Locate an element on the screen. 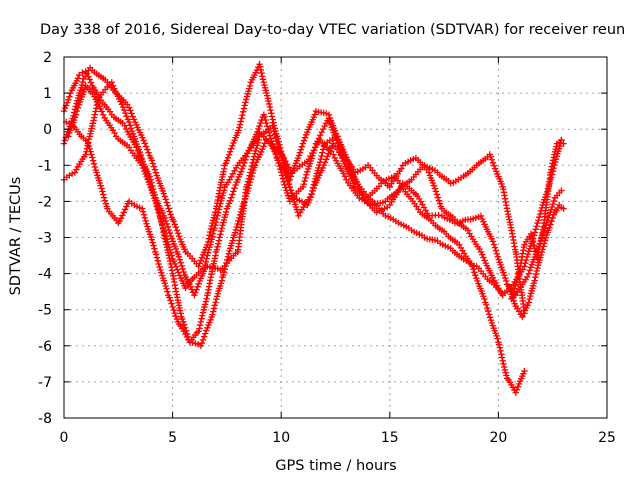 This screenshot has width=640, height=480. x-axis-label: GPS time / hours is located at coordinates (335, 466).